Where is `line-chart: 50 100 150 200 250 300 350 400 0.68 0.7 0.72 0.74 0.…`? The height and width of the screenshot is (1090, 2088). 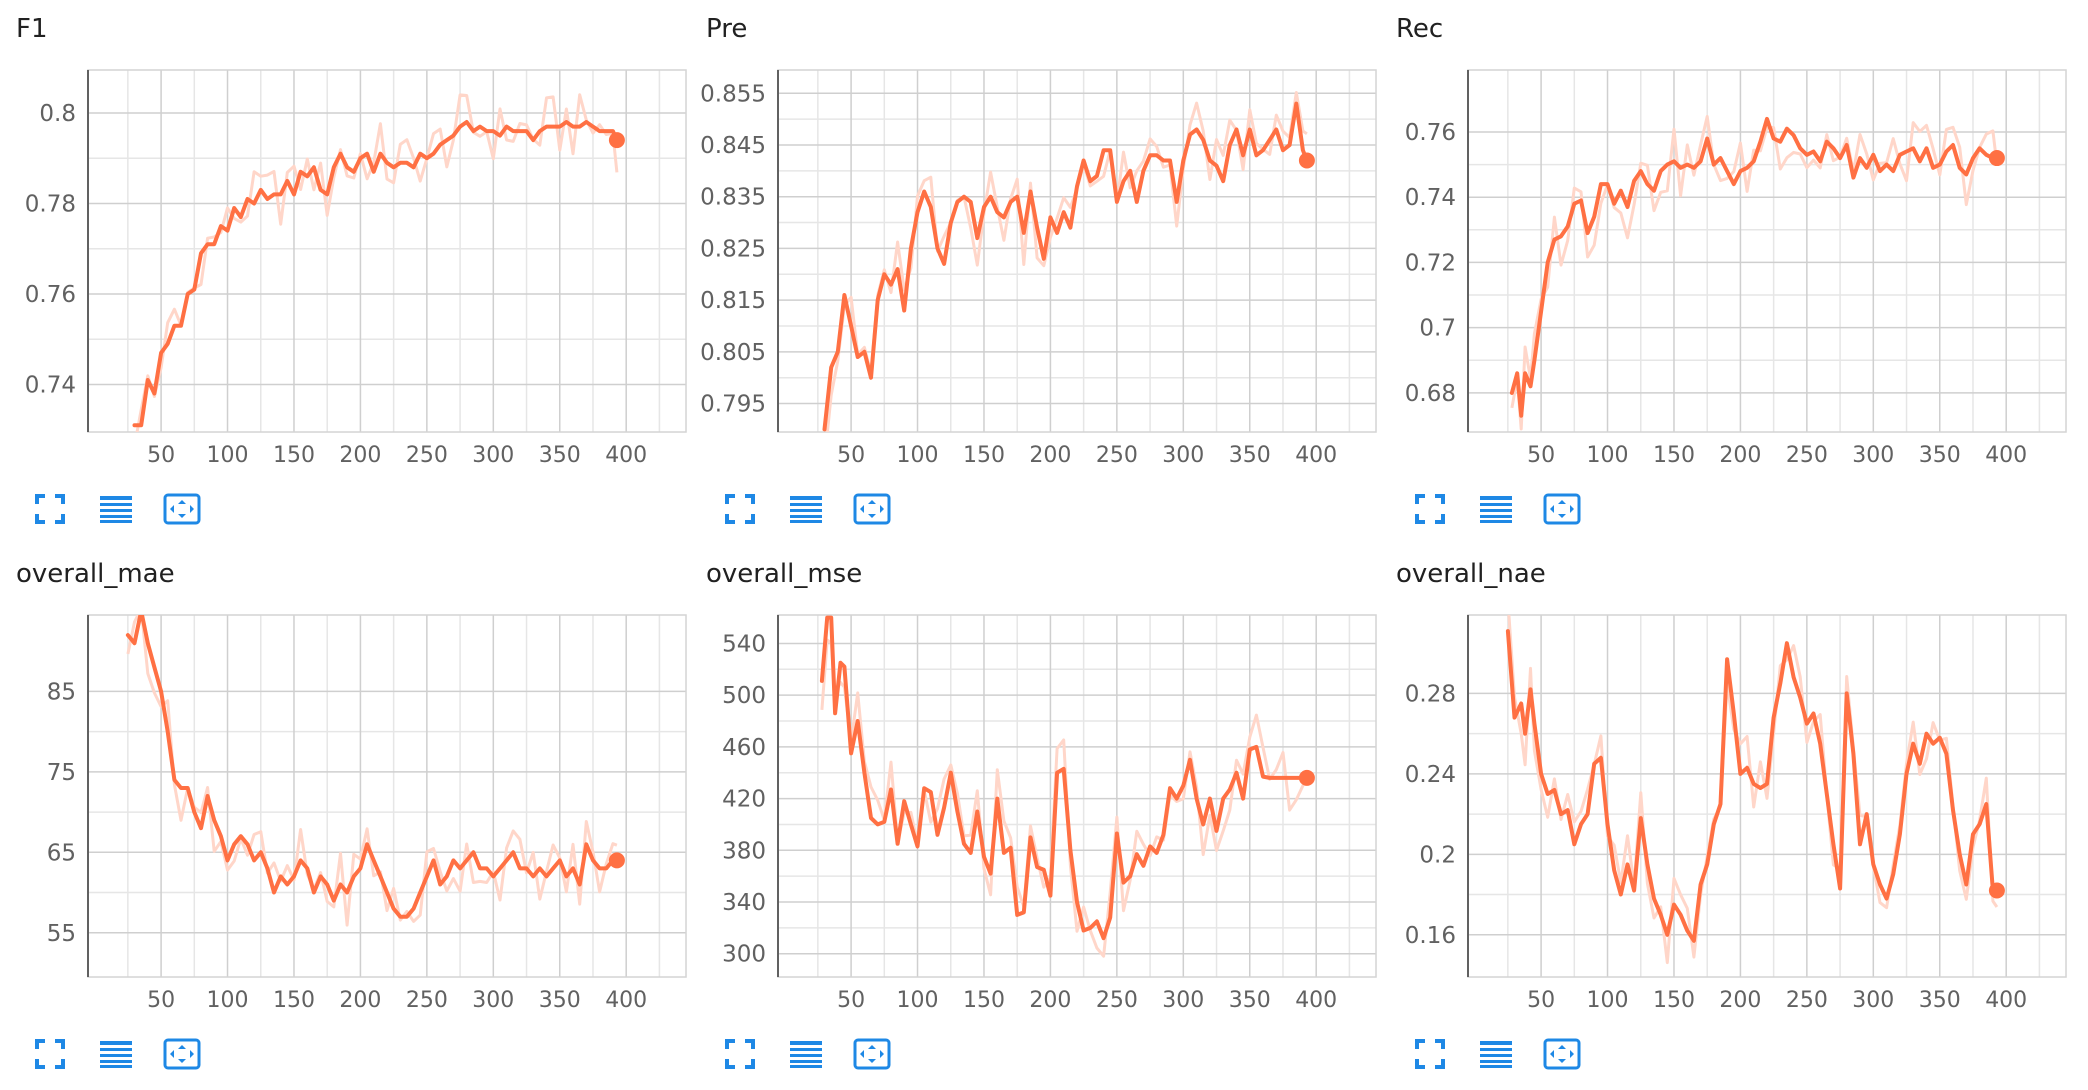
line-chart: 50 100 150 200 250 300 350 400 0.68 0.7 0.72 0.74 0.… is located at coordinates (1736, 268).